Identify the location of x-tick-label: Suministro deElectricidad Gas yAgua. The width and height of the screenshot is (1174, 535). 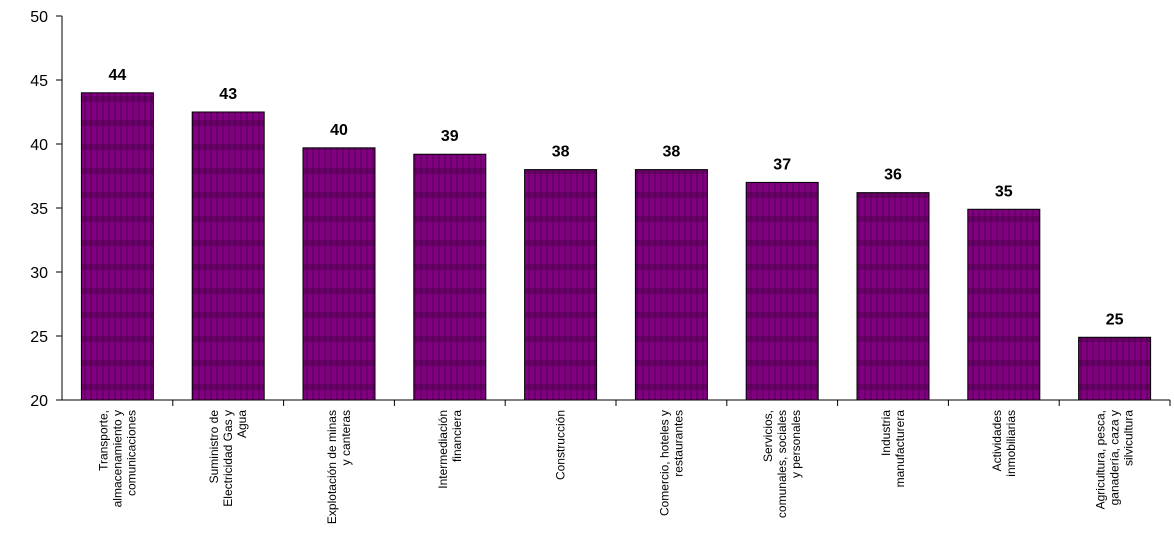
(228, 458).